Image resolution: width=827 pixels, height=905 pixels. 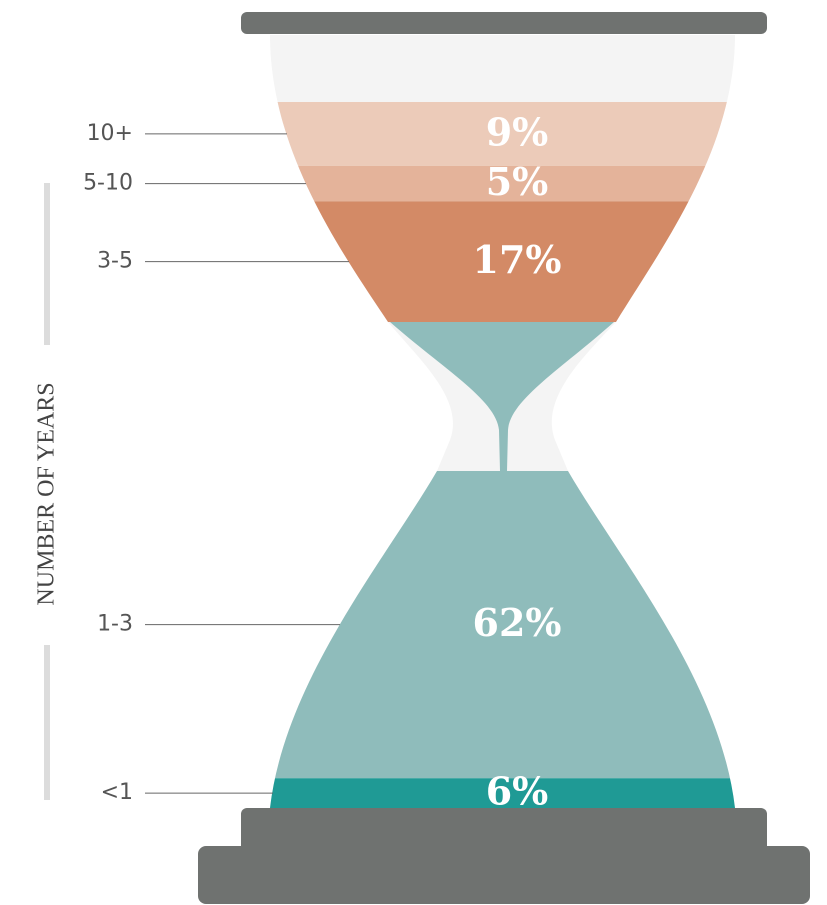 I want to click on top-plate, so click(x=504, y=23).